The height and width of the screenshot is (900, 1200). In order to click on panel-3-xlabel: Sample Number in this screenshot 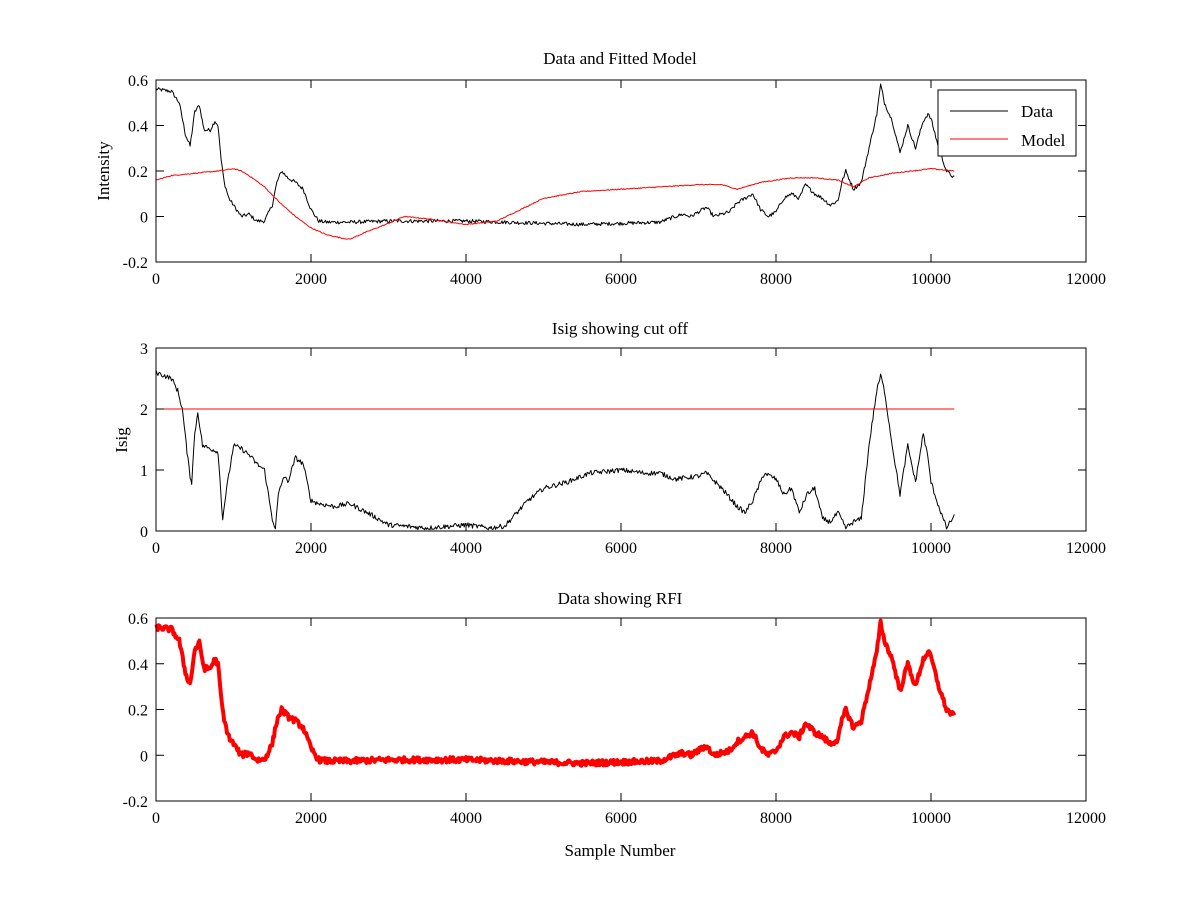, I will do `click(620, 850)`.